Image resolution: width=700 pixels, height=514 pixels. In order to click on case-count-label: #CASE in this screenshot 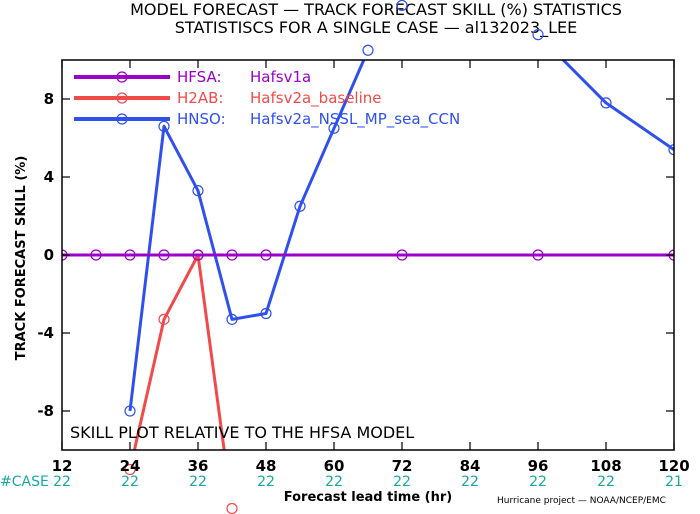, I will do `click(24, 482)`.